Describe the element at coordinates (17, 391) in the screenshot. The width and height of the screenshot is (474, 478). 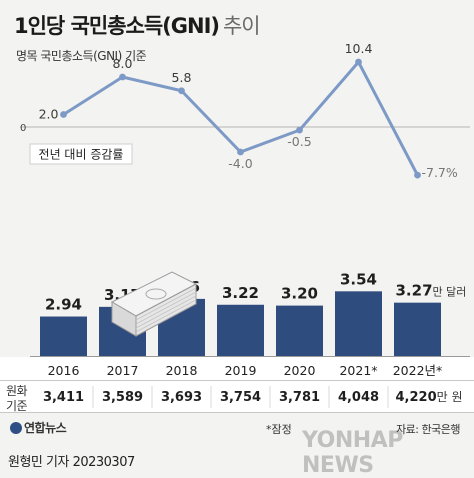
I see `currency-label-line1: 원화` at that location.